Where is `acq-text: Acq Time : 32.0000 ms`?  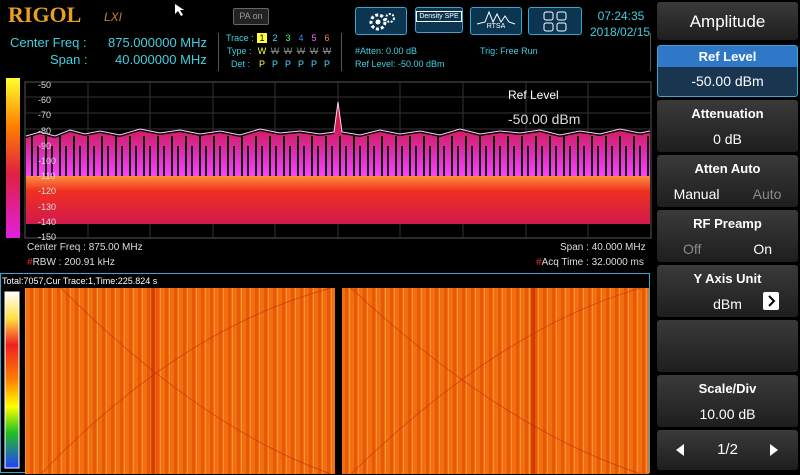 acq-text: Acq Time : 32.0000 ms is located at coordinates (592, 262).